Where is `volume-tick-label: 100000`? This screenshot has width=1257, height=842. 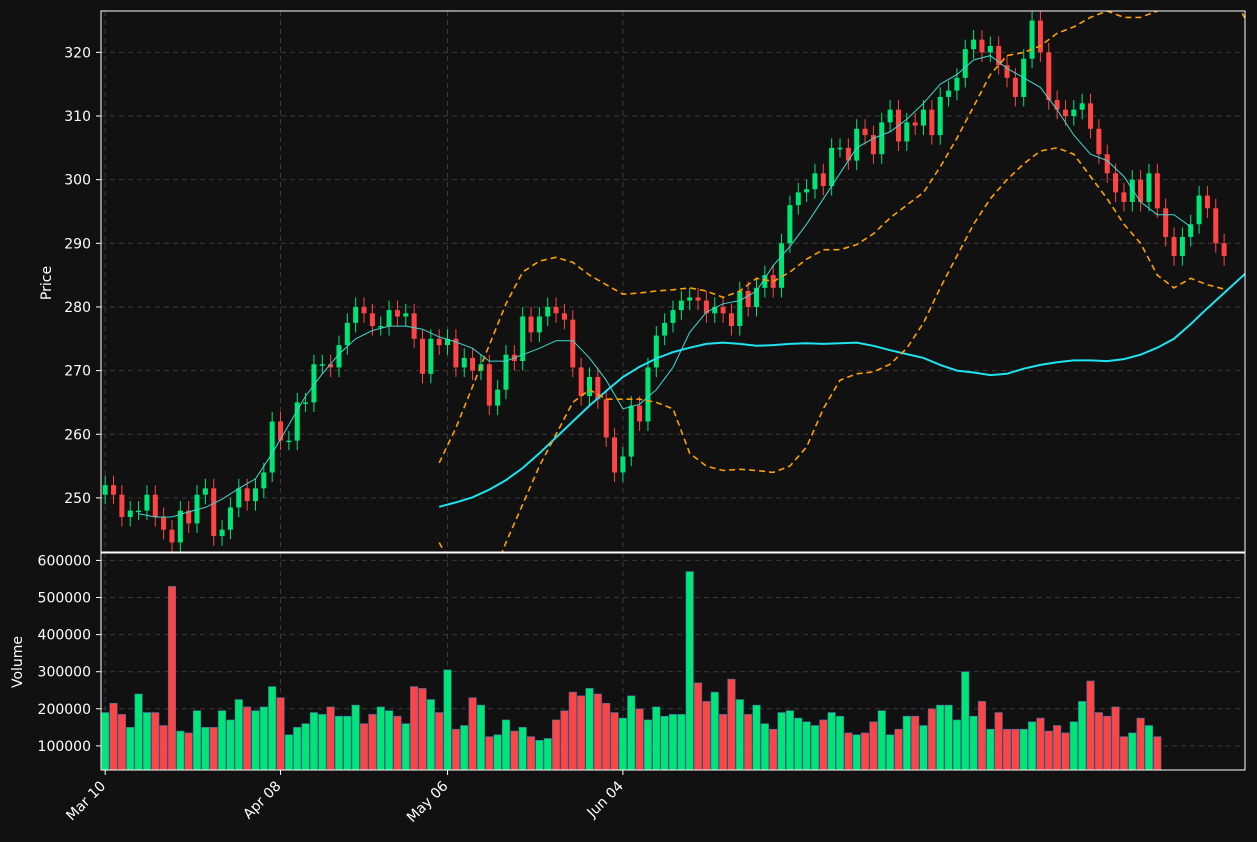
volume-tick-label: 100000 is located at coordinates (64, 747).